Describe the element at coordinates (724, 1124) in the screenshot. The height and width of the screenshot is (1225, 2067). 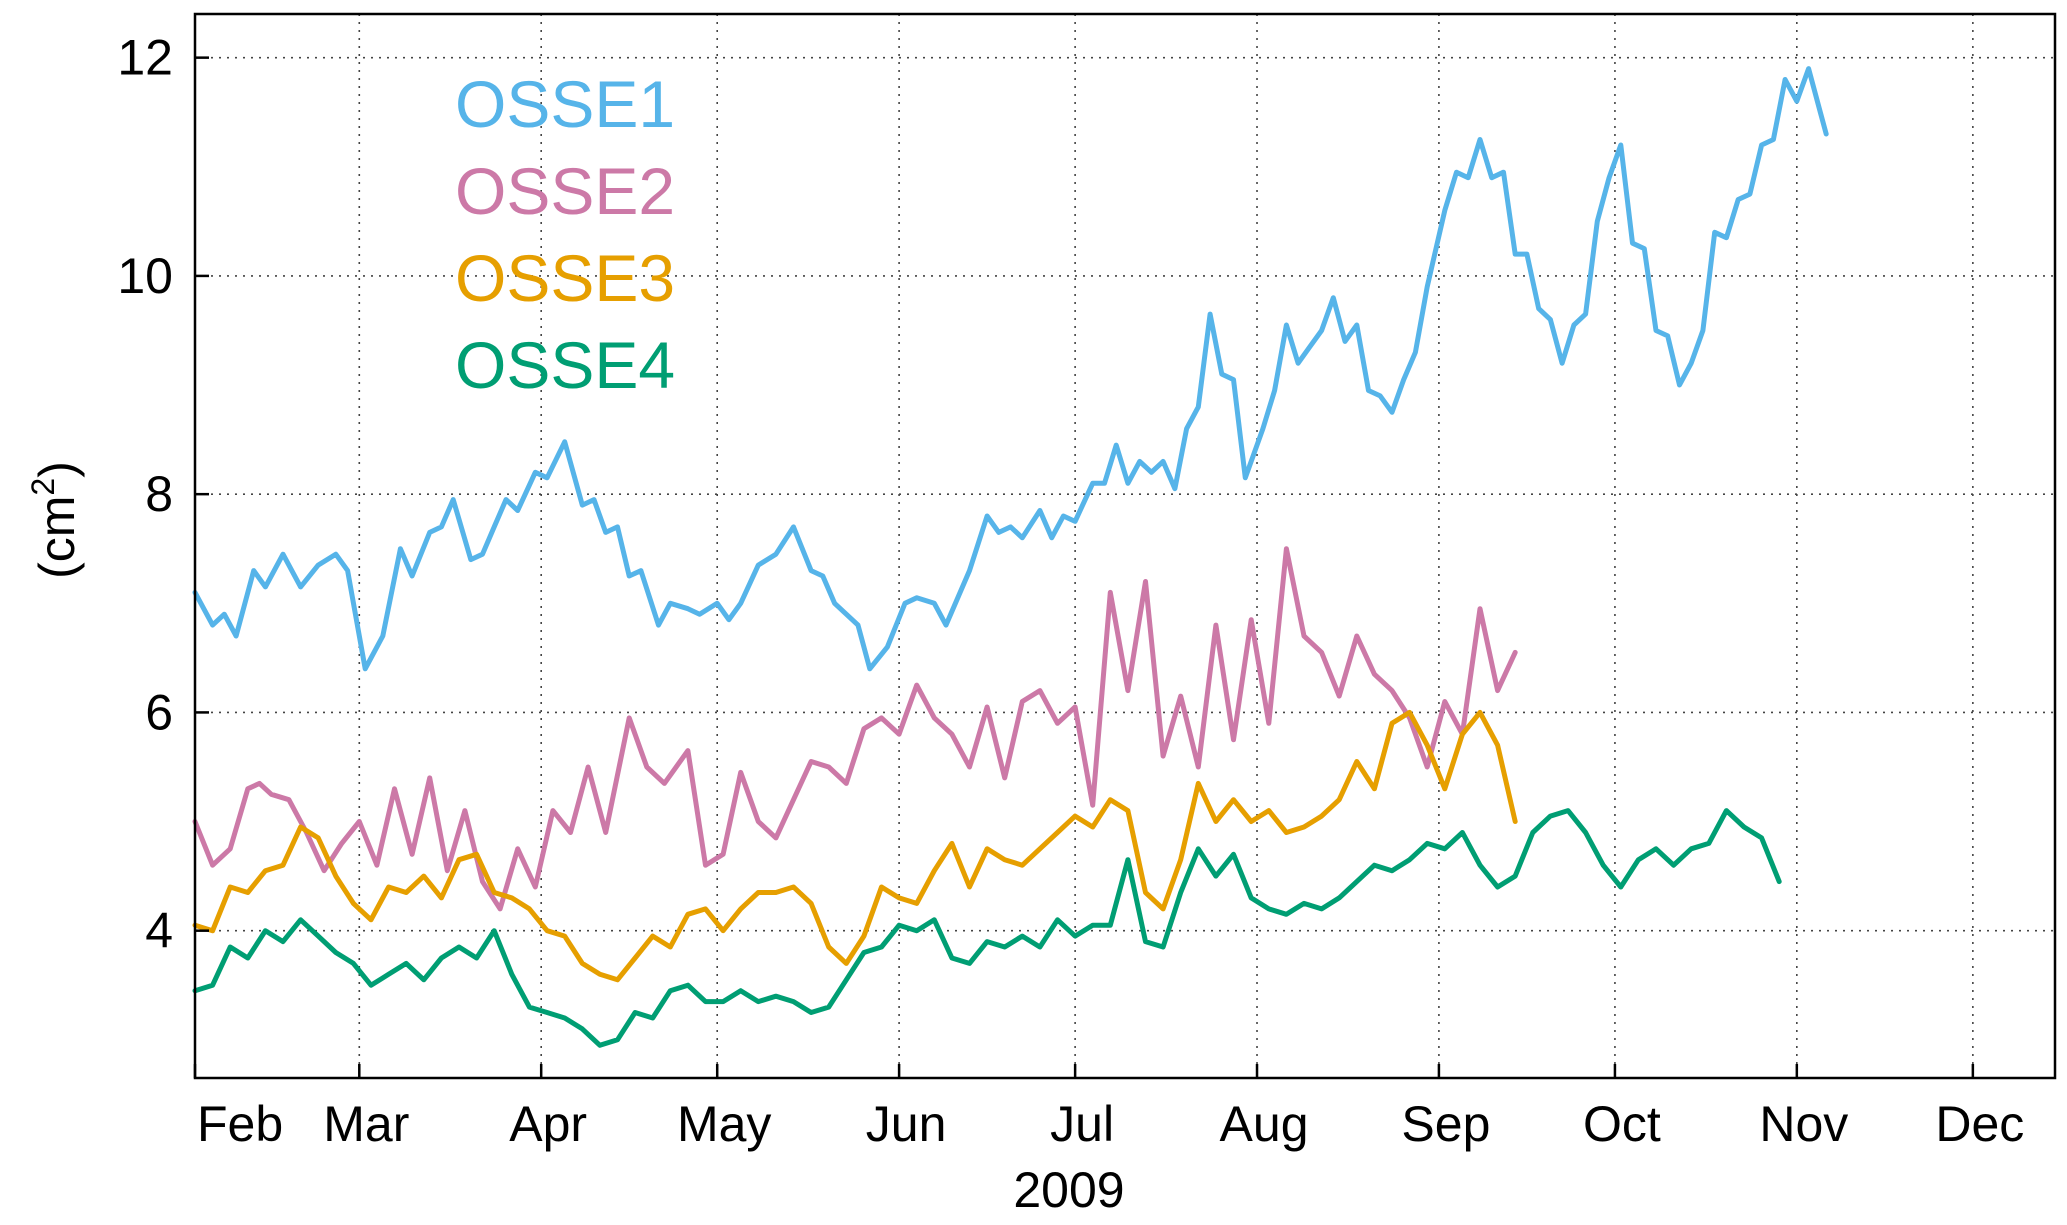
I see `x-tick-label: May` at that location.